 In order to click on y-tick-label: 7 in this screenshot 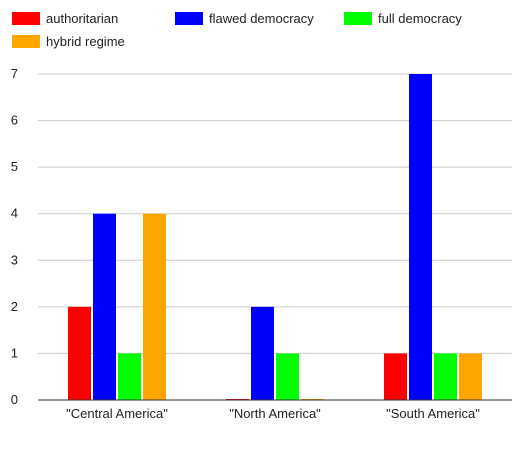, I will do `click(14, 73)`.